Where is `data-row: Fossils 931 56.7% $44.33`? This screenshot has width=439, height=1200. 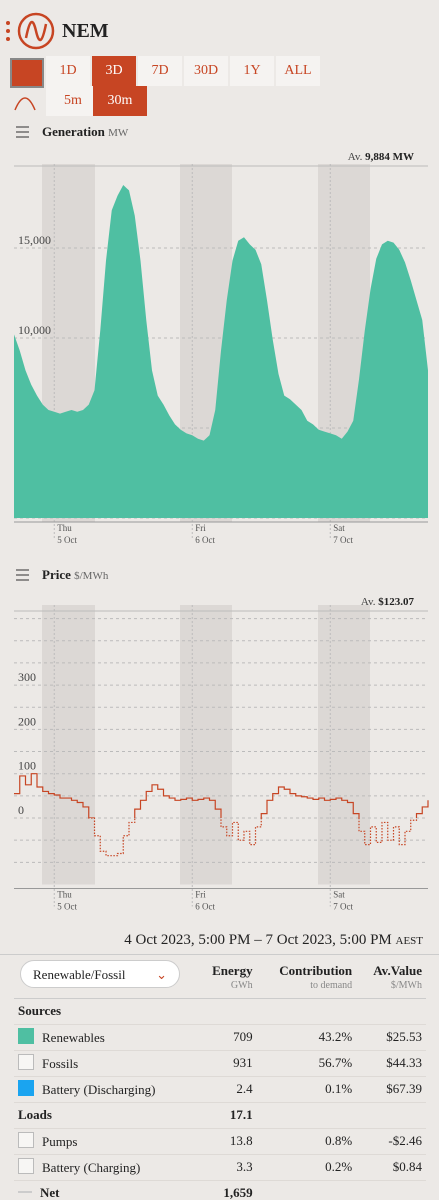 data-row: Fossils 931 56.7% $44.33 is located at coordinates (220, 1063).